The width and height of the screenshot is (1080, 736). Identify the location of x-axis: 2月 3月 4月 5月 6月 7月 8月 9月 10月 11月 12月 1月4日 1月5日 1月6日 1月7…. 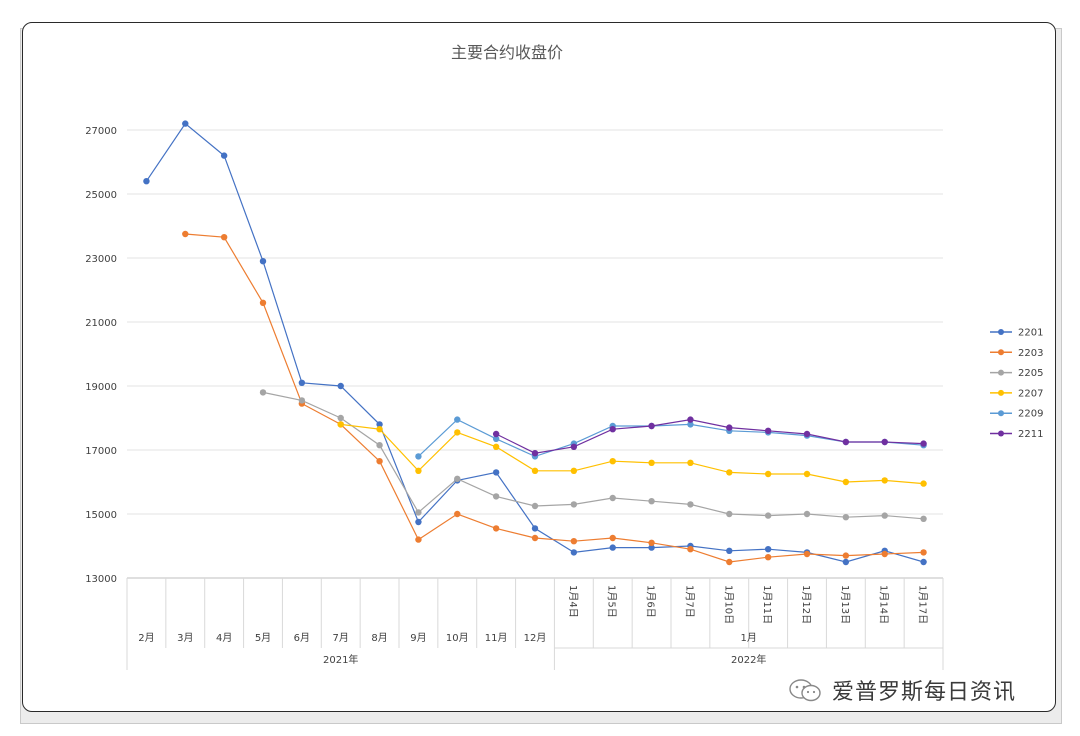
(535, 624).